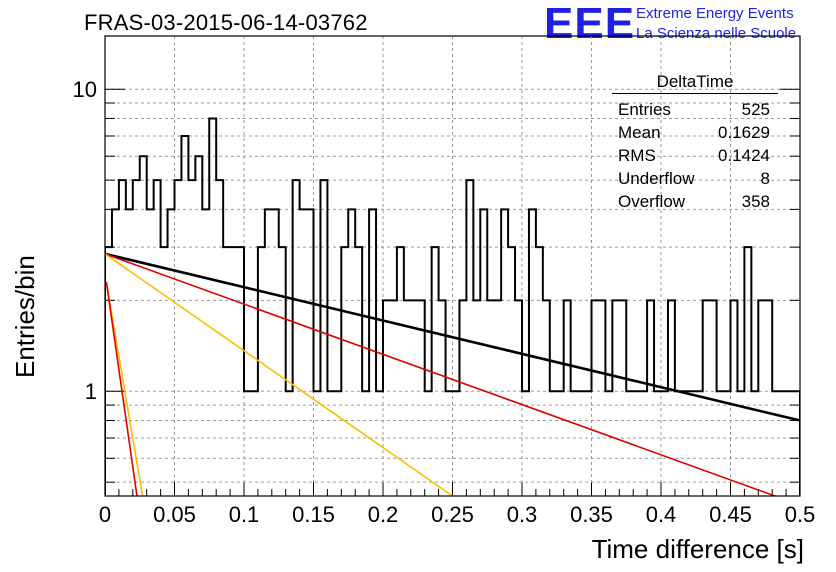 The image size is (836, 572). Describe the element at coordinates (244, 514) in the screenshot. I see `x-tick-label: 0.1` at that location.